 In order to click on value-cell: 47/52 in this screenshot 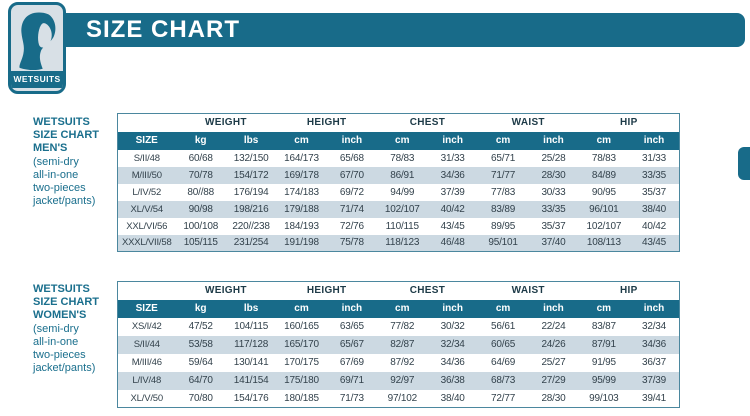, I will do `click(200, 326)`.